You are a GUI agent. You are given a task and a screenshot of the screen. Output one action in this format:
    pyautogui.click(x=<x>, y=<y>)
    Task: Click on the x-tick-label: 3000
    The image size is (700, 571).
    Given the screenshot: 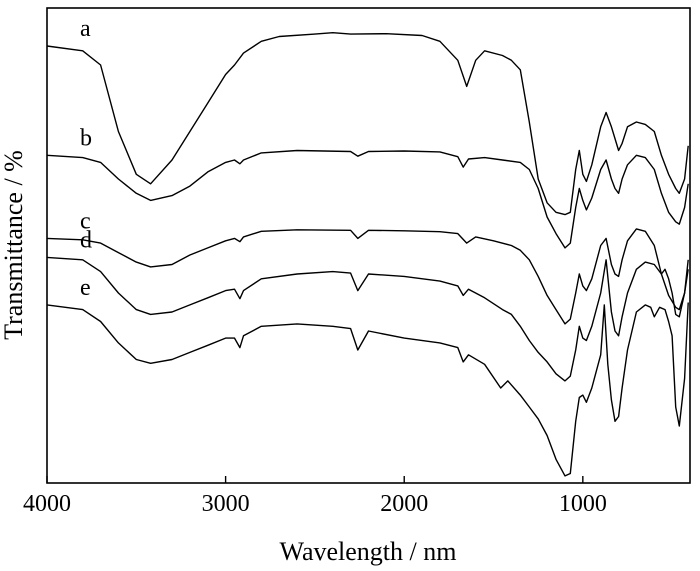 What is the action you would take?
    pyautogui.click(x=226, y=504)
    